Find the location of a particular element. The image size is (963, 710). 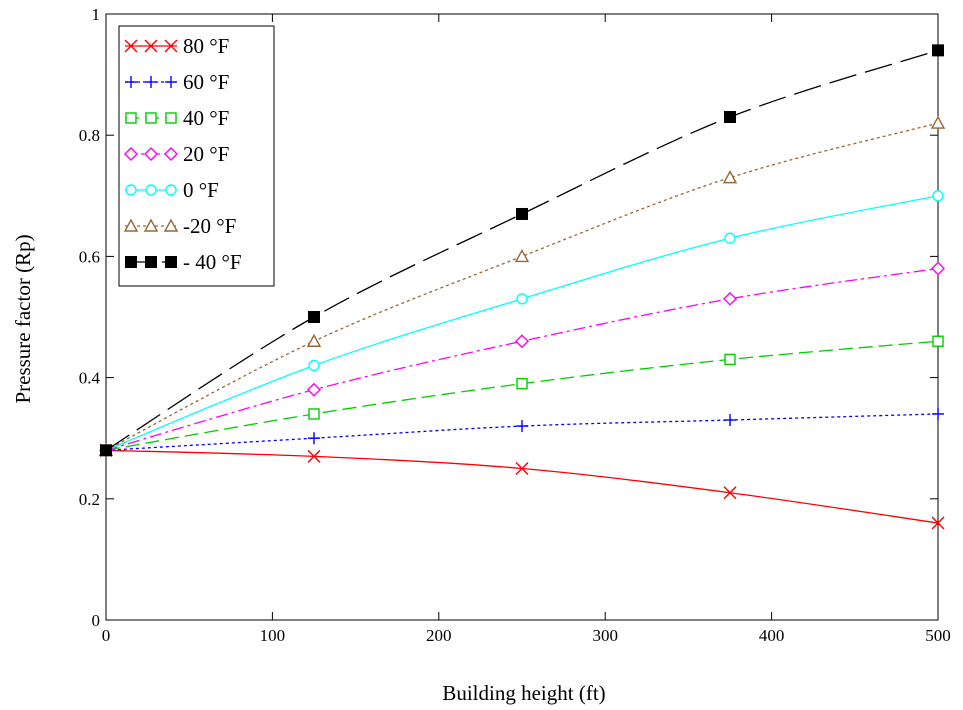

legend-item: 40 °F is located at coordinates (177, 118).